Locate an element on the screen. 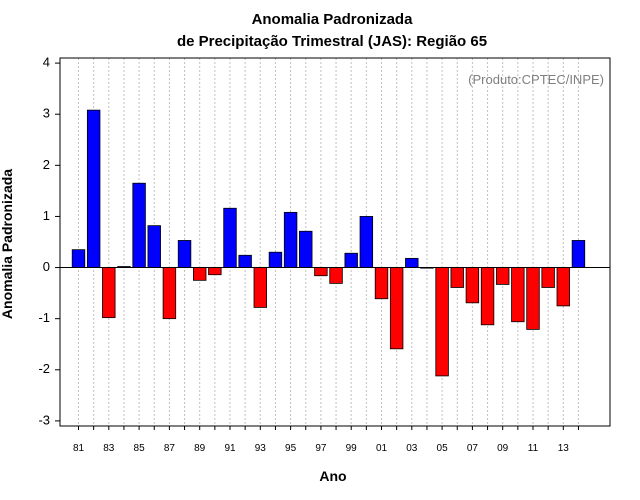  bar-2006 is located at coordinates (457, 277).